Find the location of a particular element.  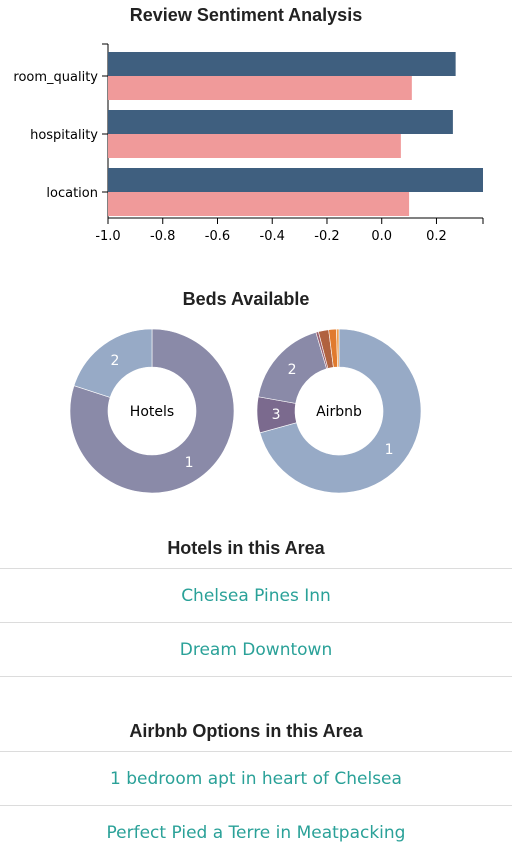

x-tick-label: -0.6 is located at coordinates (217, 236).